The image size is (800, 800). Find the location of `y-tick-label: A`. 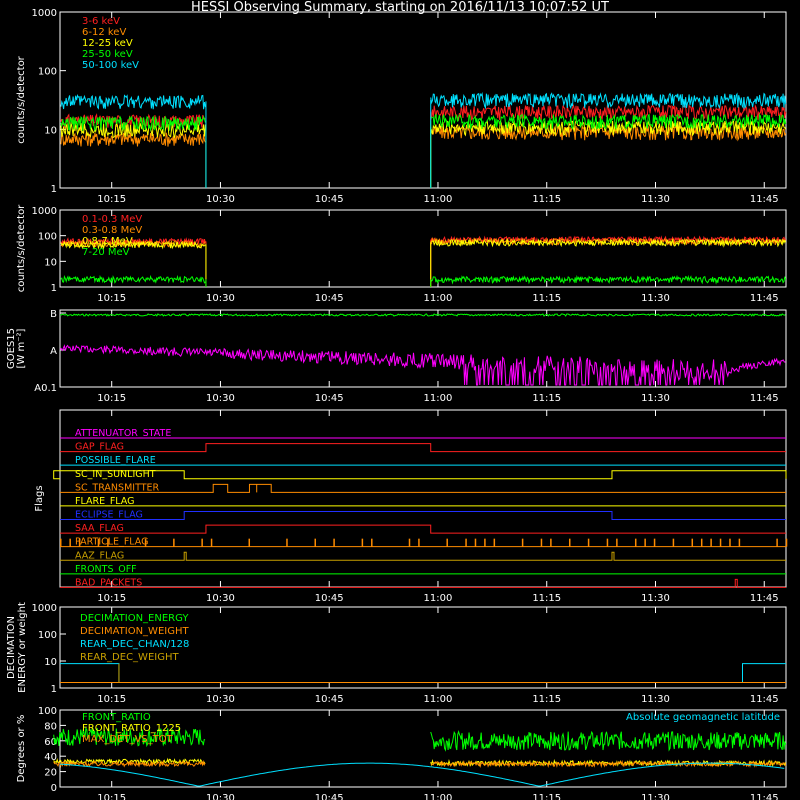

y-tick-label: A is located at coordinates (53, 351).